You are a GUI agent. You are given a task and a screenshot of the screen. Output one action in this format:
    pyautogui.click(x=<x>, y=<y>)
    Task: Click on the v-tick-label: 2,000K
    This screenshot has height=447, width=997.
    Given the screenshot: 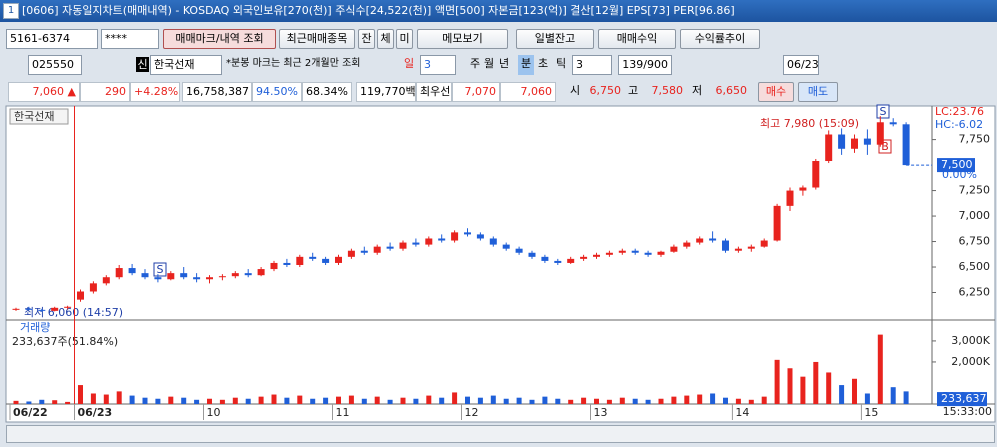 What is the action you would take?
    pyautogui.click(x=970, y=361)
    